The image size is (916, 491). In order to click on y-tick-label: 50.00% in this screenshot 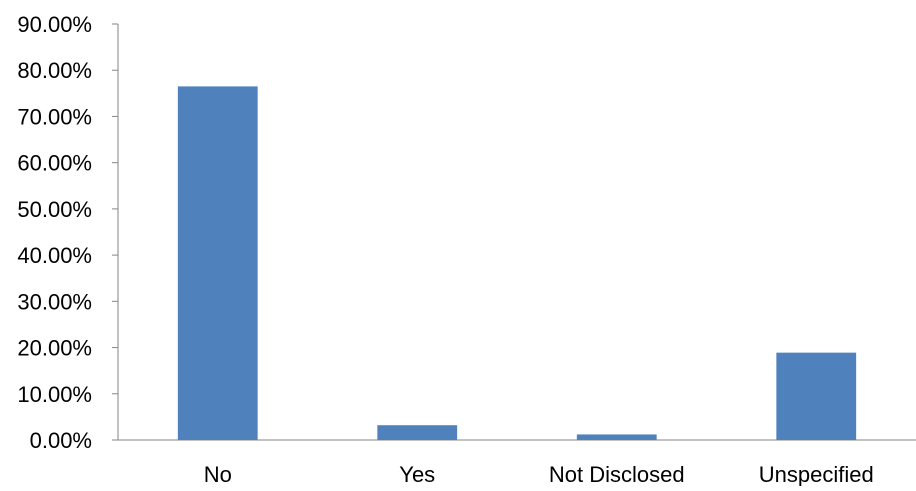, I will do `click(54, 209)`.